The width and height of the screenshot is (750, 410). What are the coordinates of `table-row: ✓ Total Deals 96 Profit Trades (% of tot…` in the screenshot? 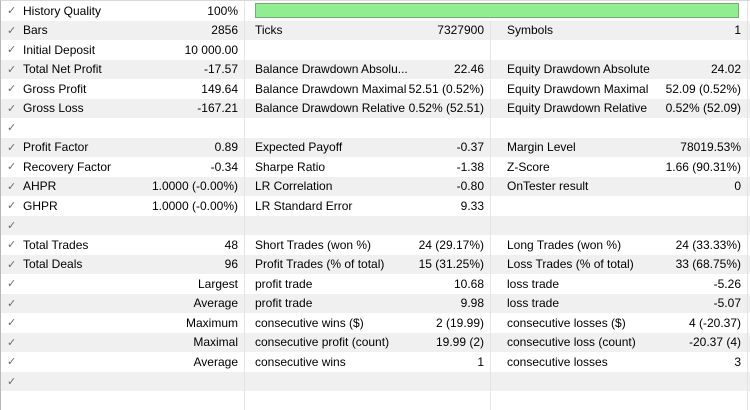 It's located at (375, 264).